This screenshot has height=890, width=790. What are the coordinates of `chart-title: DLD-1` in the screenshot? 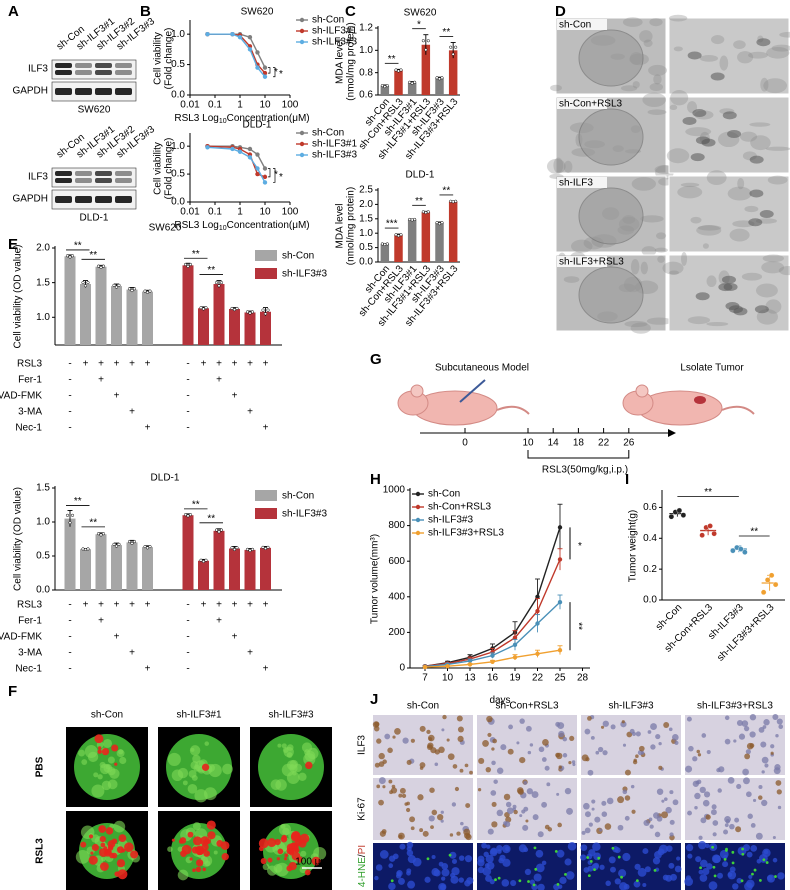 It's located at (257, 125).